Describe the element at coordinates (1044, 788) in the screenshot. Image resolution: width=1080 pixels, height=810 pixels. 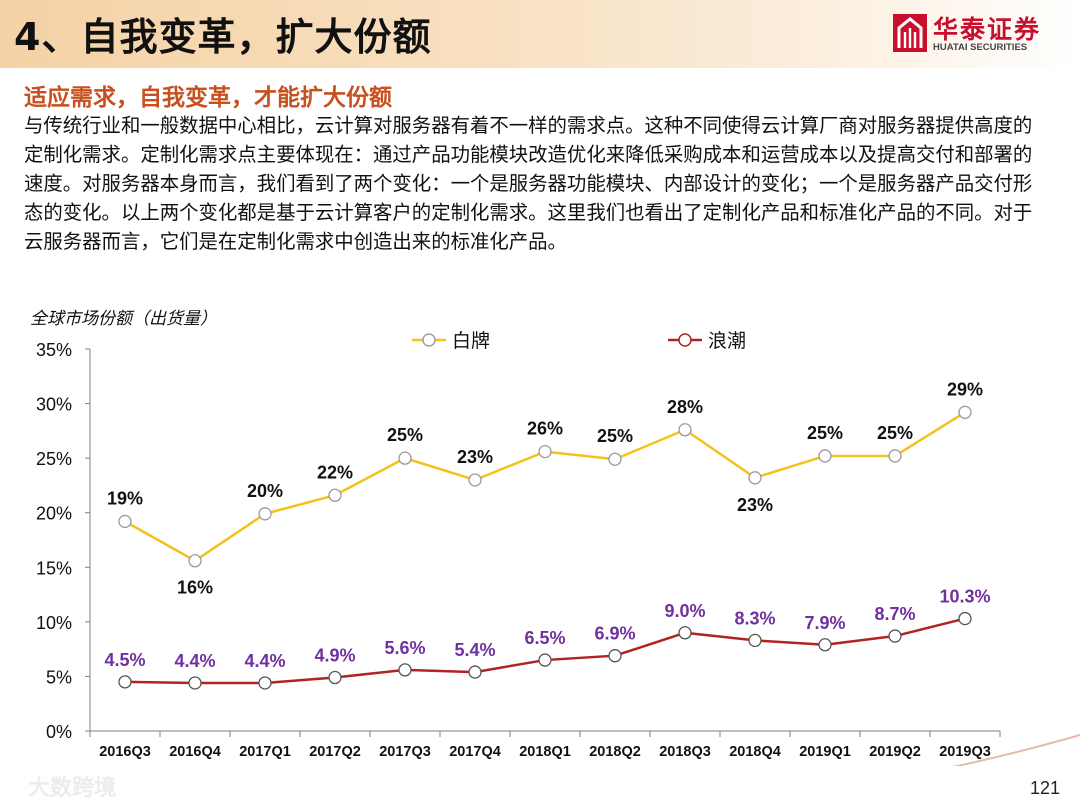
I see `page-number: 121` at that location.